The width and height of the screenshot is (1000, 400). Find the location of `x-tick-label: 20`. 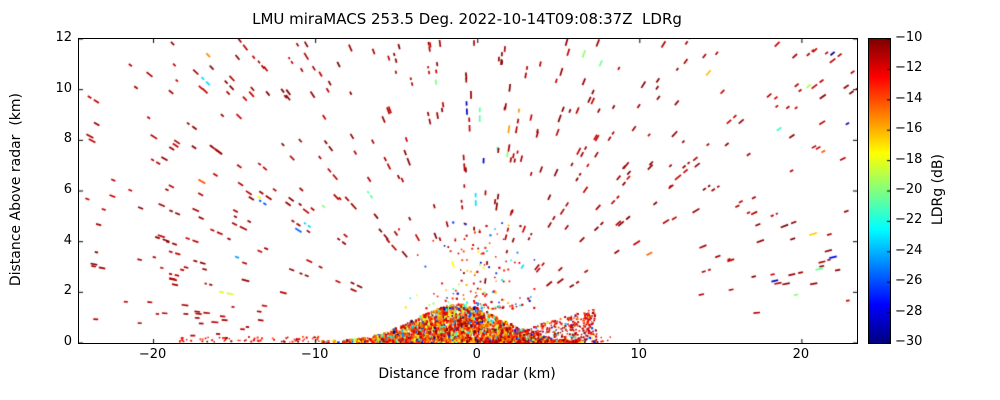

x-tick-label: 20 is located at coordinates (801, 354).